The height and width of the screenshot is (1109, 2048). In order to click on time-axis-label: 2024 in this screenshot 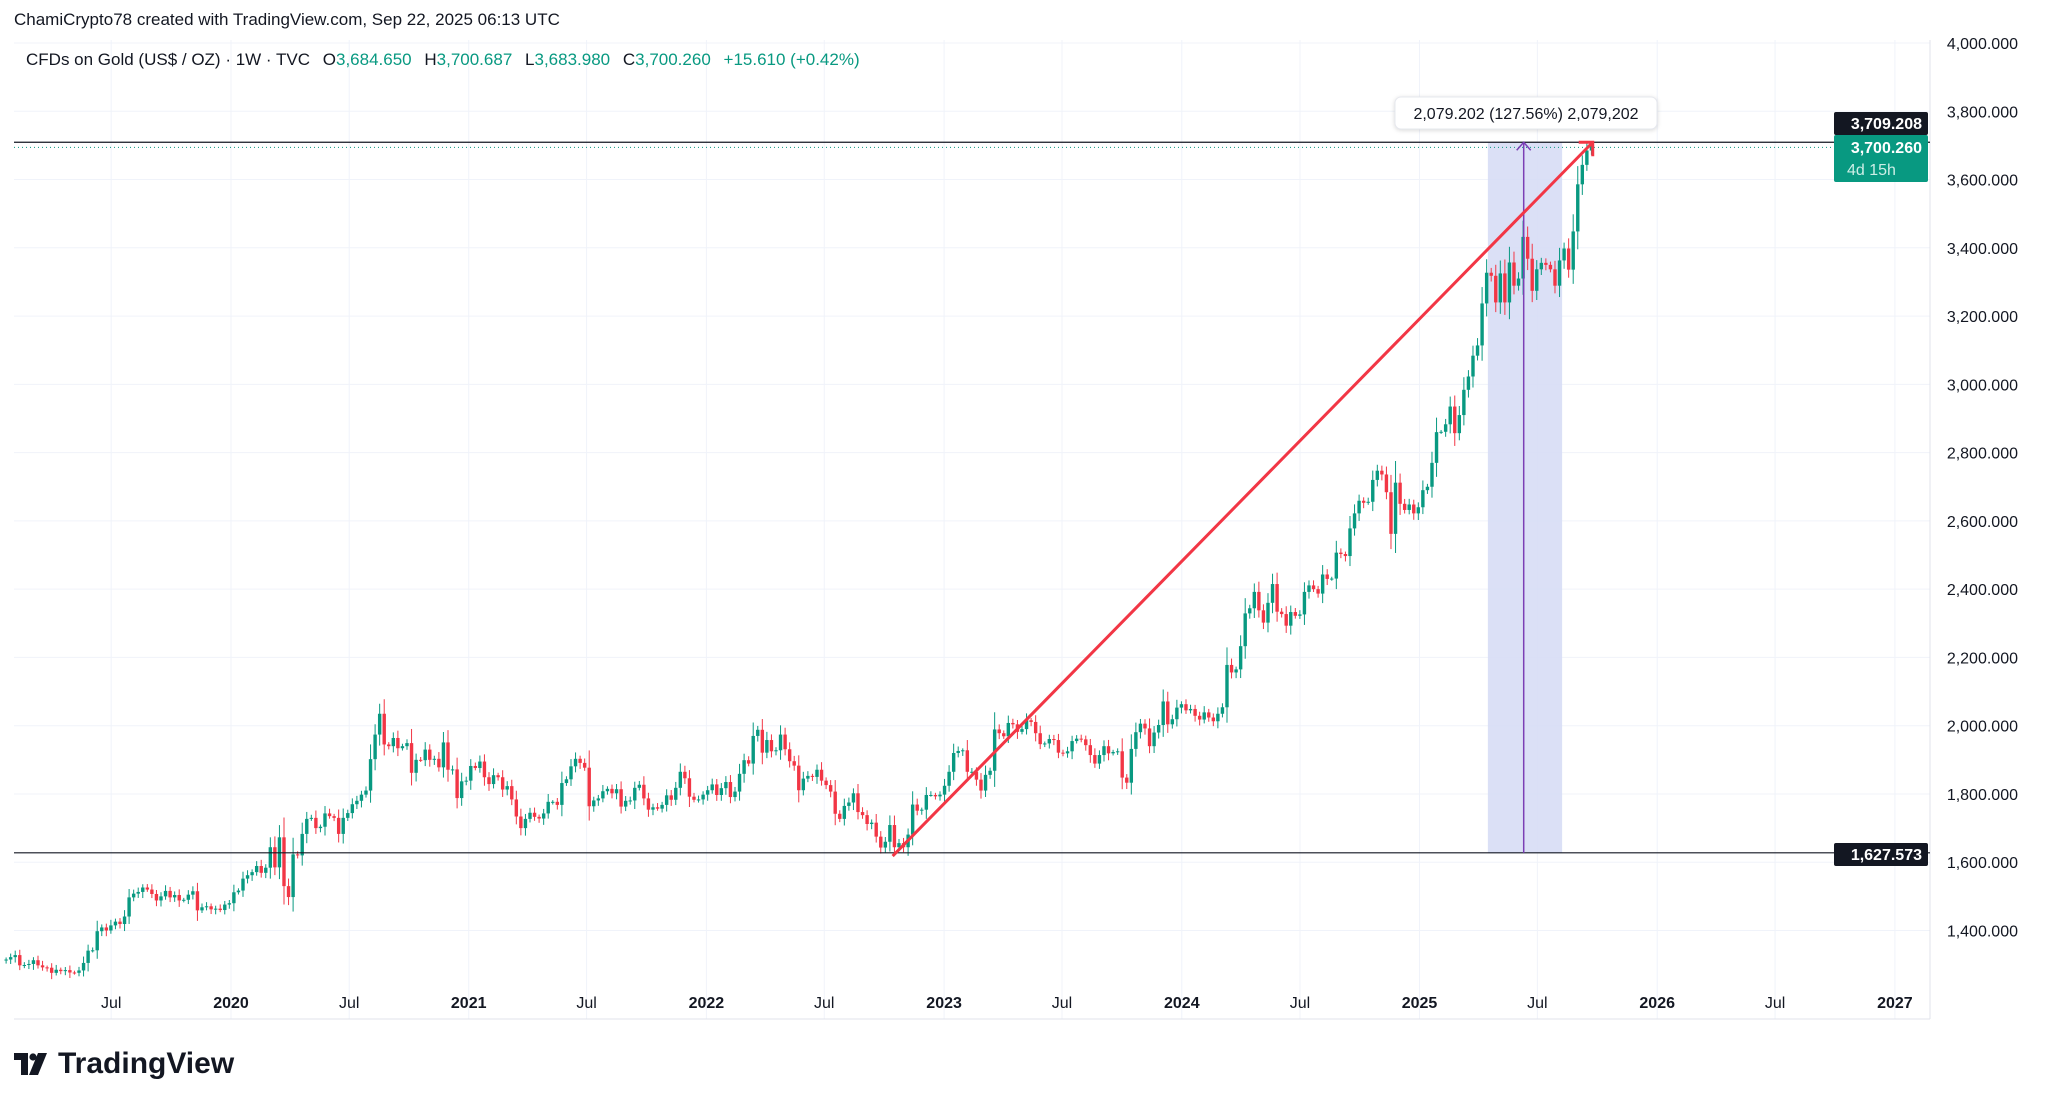, I will do `click(1182, 1003)`.